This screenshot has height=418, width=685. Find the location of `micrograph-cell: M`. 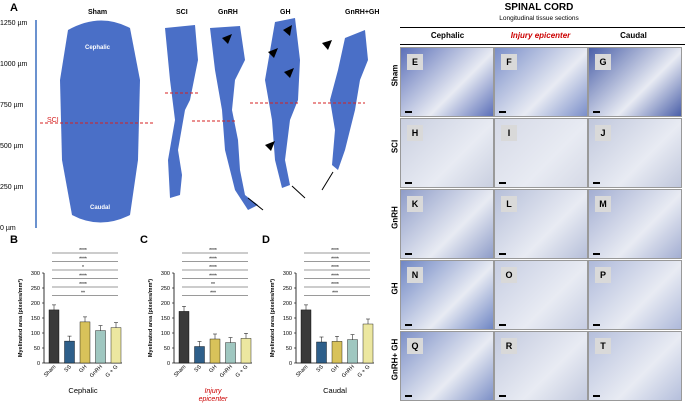

micrograph-cell: M is located at coordinates (635, 224).